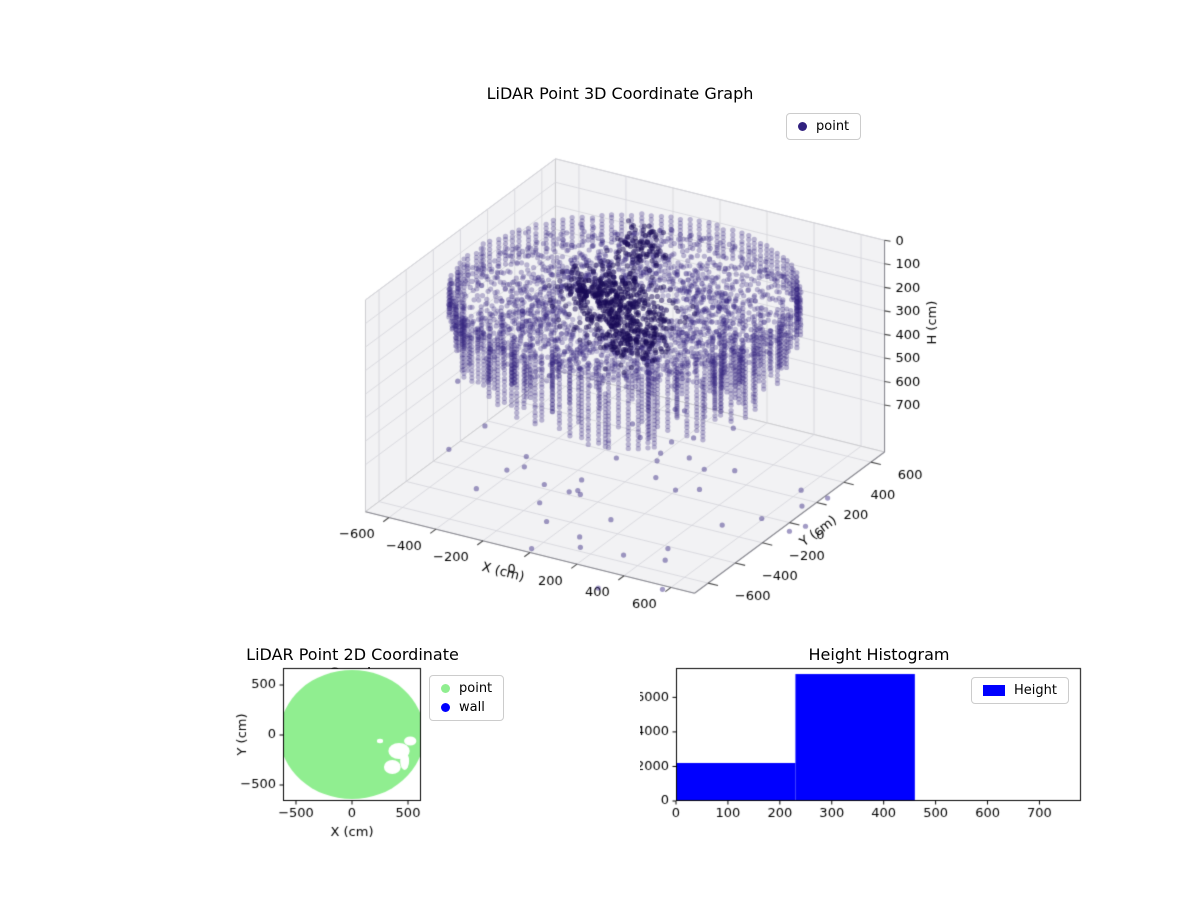  I want to click on legend-label-wall: wall, so click(472, 707).